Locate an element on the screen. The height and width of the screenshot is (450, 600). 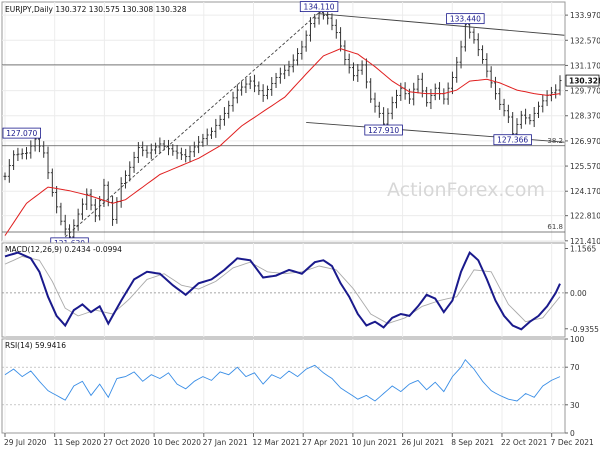
annotation-label: 133.440 is located at coordinates (465, 19).